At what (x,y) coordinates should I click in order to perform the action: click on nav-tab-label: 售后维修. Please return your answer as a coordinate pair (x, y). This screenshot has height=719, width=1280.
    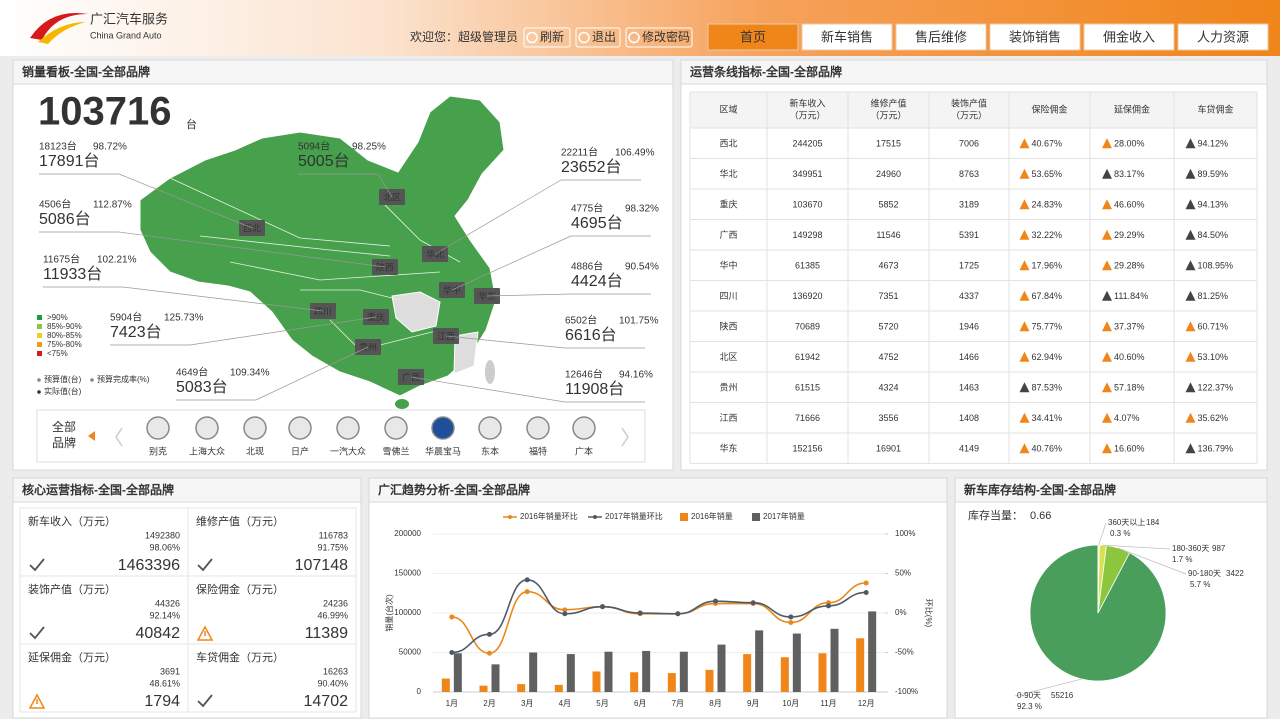
    Looking at the image, I should click on (941, 36).